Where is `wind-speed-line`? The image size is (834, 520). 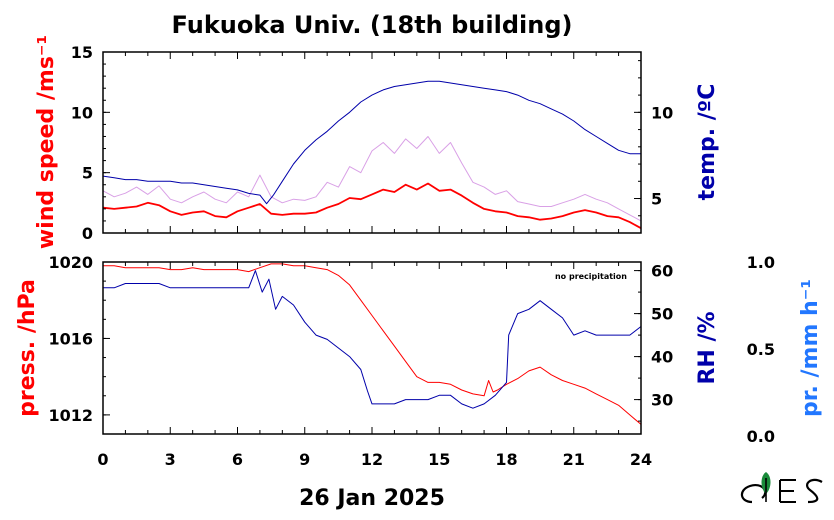
wind-speed-line is located at coordinates (372, 205).